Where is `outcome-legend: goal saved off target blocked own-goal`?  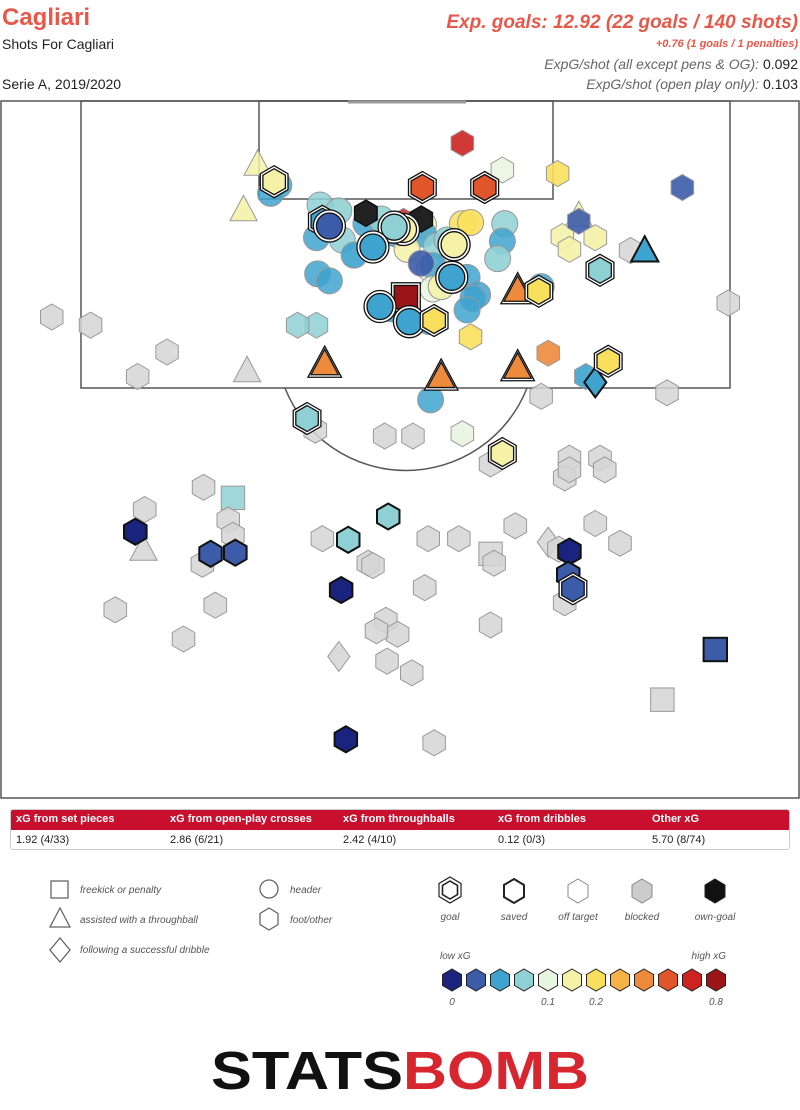 outcome-legend: goal saved off target blocked own-goal is located at coordinates (587, 899).